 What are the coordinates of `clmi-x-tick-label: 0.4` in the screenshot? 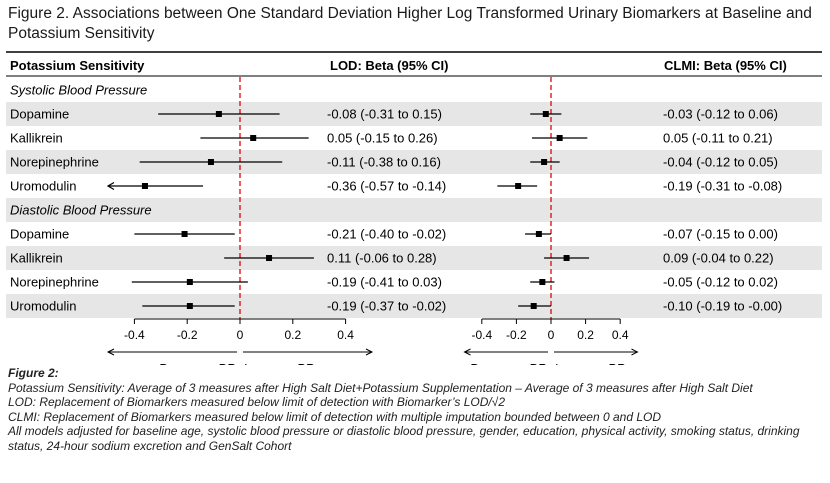 It's located at (620, 335).